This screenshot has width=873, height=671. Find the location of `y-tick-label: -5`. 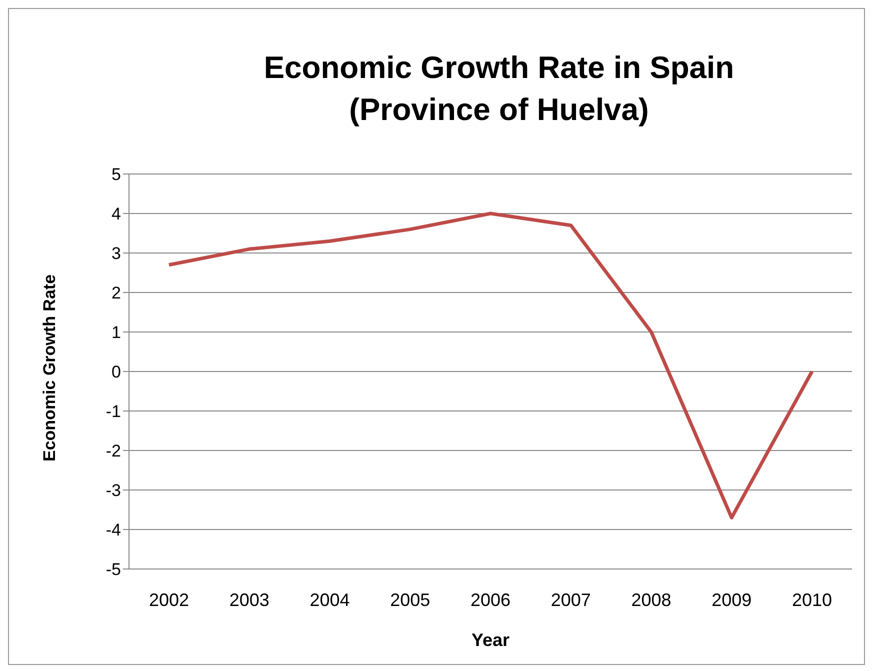

y-tick-label: -5 is located at coordinates (113, 570).